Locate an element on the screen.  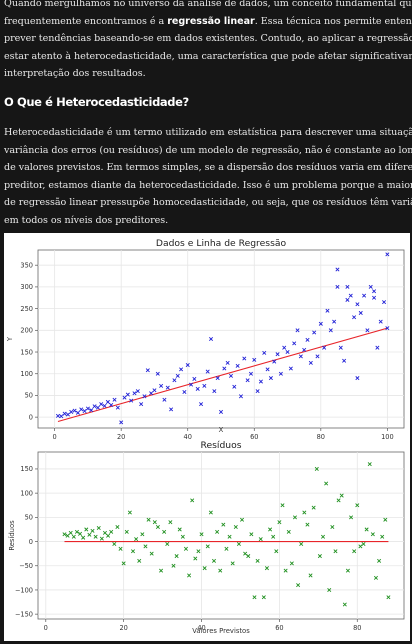
y-tick-label: 300 is located at coordinates (26, 287).